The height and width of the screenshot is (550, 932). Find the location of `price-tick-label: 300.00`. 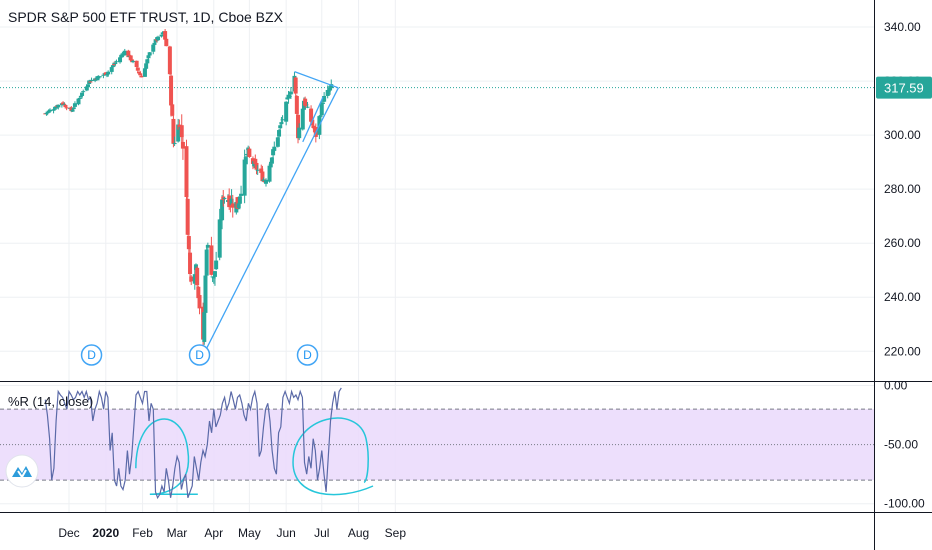

price-tick-label: 300.00 is located at coordinates (902, 135).